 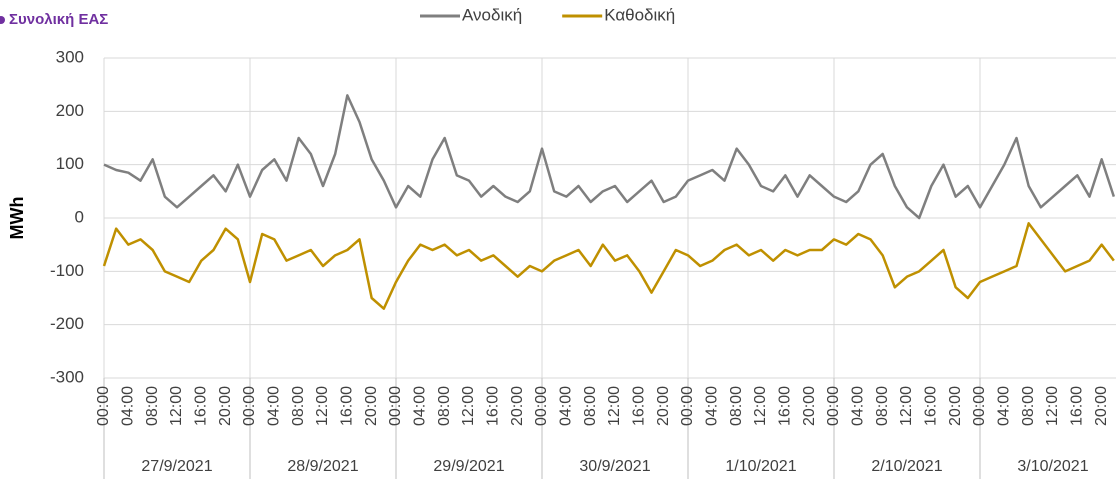 I want to click on y-tick-label: -300, so click(x=67, y=376).